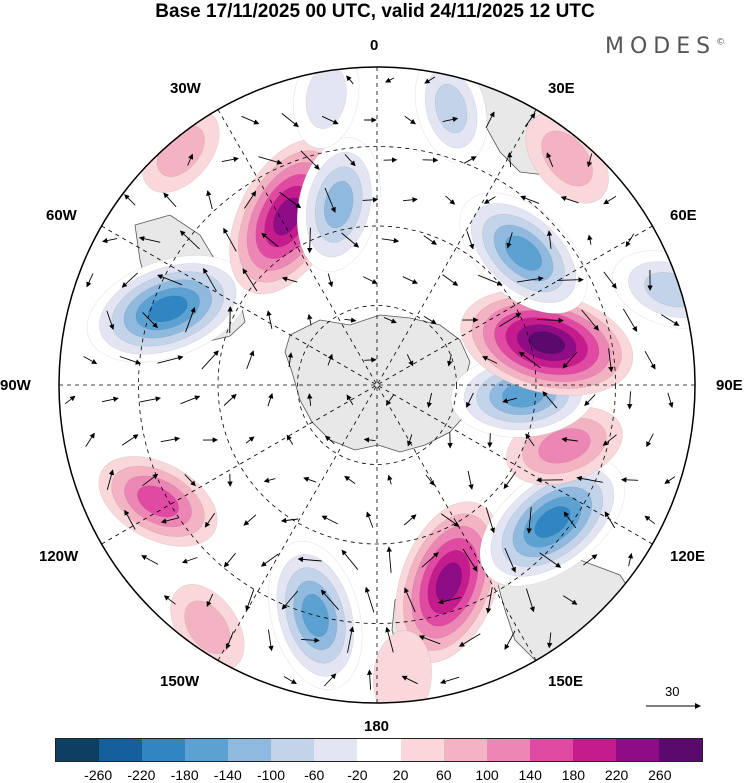 Image resolution: width=750 pixels, height=783 pixels. I want to click on label-0: 0, so click(374, 45).